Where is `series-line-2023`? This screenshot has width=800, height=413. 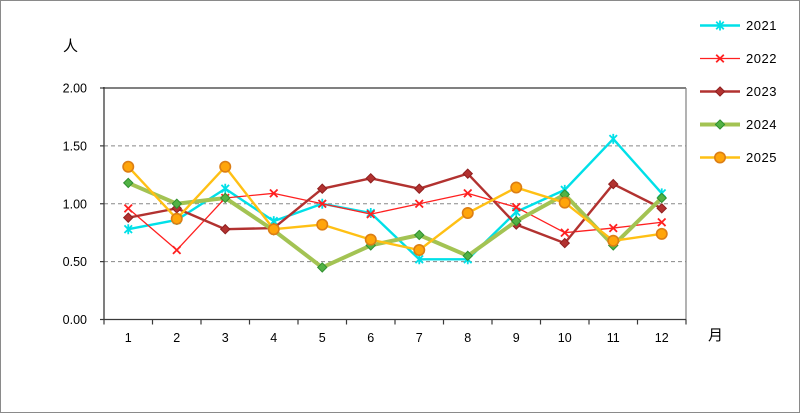 series-line-2023 is located at coordinates (395, 208).